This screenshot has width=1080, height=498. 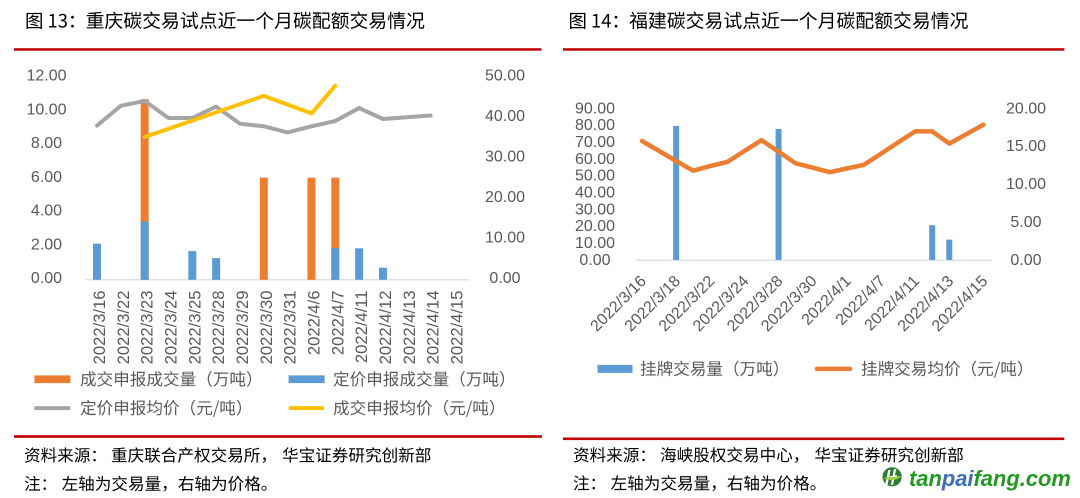 What do you see at coordinates (456, 328) in the screenshot?
I see `svg-text: 2022/4/15` at bounding box center [456, 328].